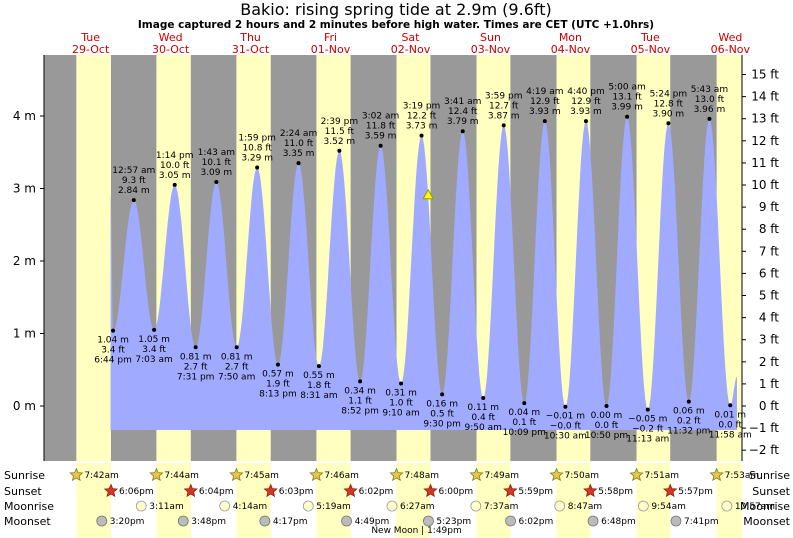  I want to click on high-tide-c-label: 3.87 m, so click(504, 116).